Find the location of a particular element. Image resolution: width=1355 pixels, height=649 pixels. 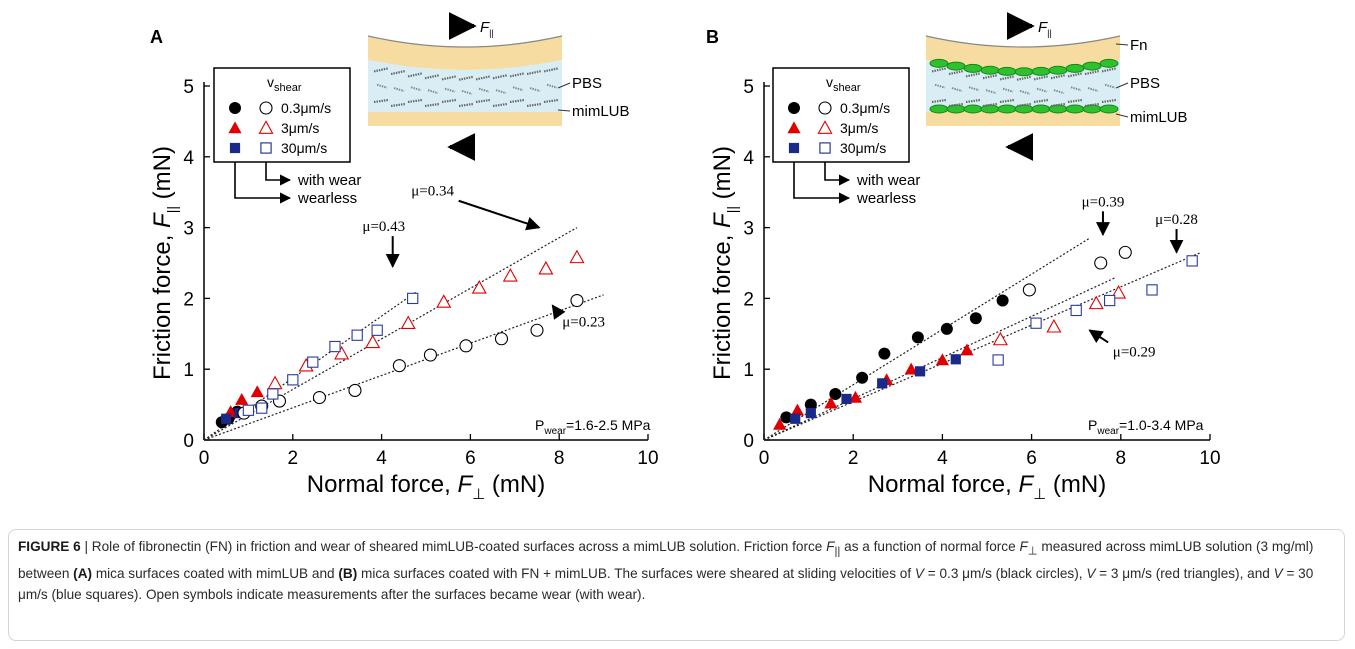

legend-entry-label: 3μm/s is located at coordinates (300, 128).